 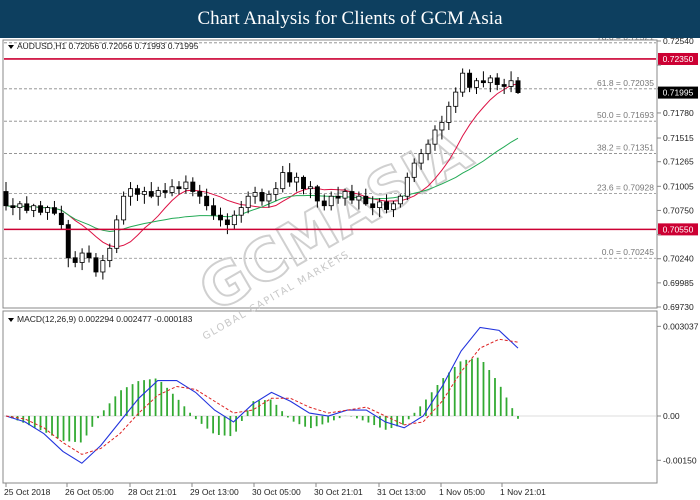 What do you see at coordinates (625, 40) in the screenshot?
I see `fib-label: 78.6 = 0.72521` at bounding box center [625, 40].